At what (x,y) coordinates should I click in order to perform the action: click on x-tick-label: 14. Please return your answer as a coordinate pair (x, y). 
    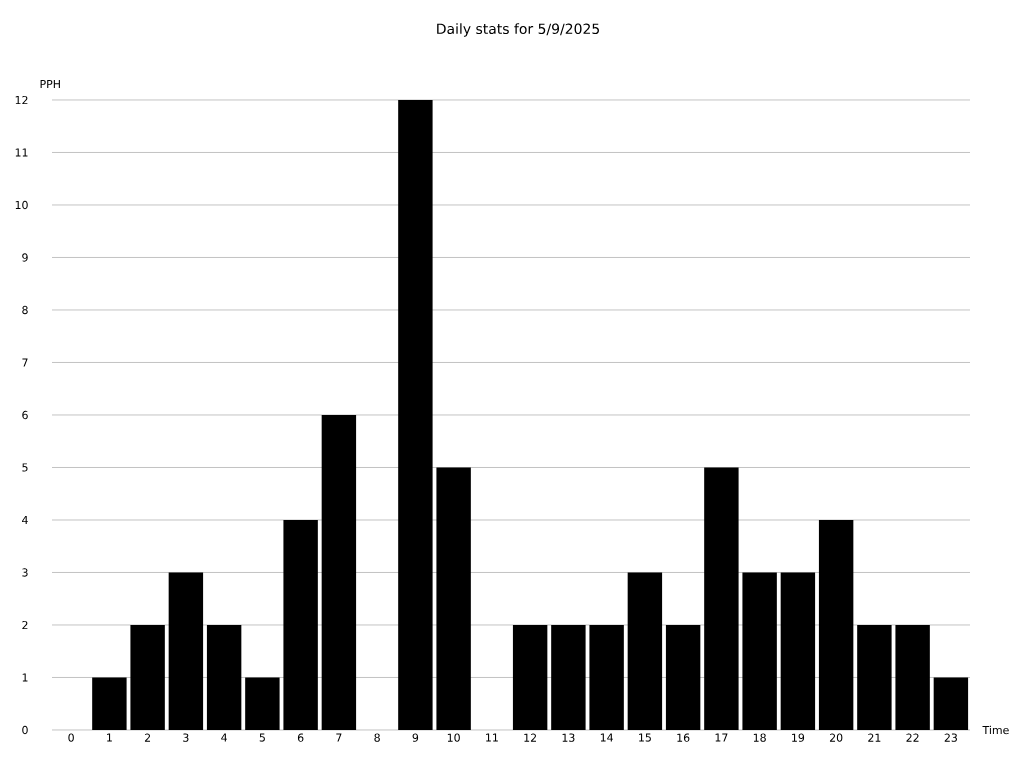
    Looking at the image, I should click on (606, 737).